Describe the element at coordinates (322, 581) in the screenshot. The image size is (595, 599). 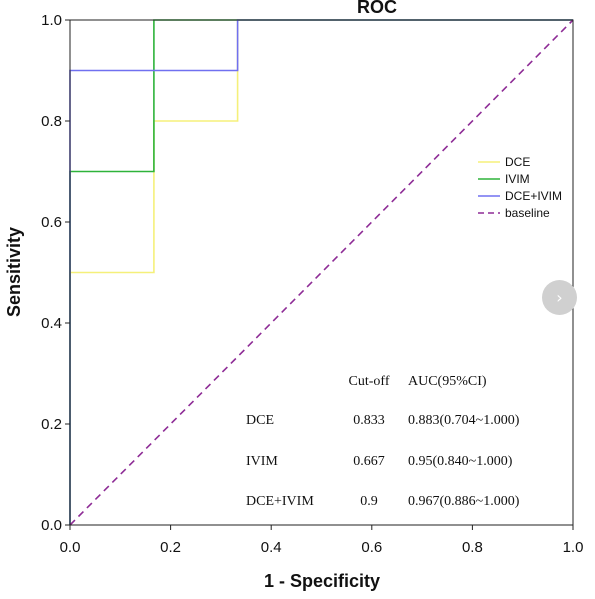
I see `x-axis-title: 1 - Specificity` at that location.